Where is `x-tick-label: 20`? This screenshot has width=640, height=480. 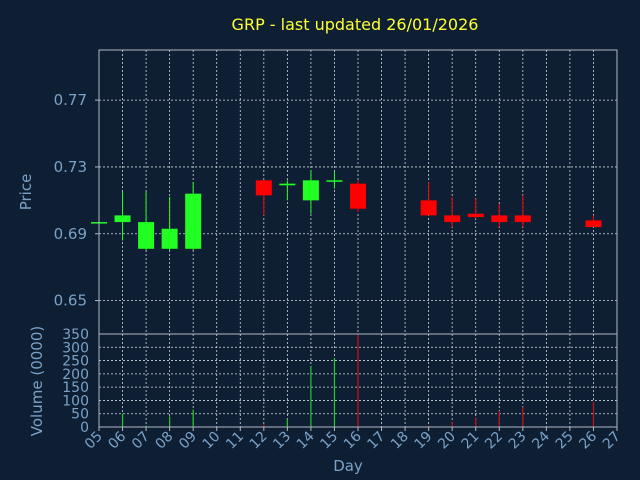 x-tick-label: 20 is located at coordinates (447, 441).